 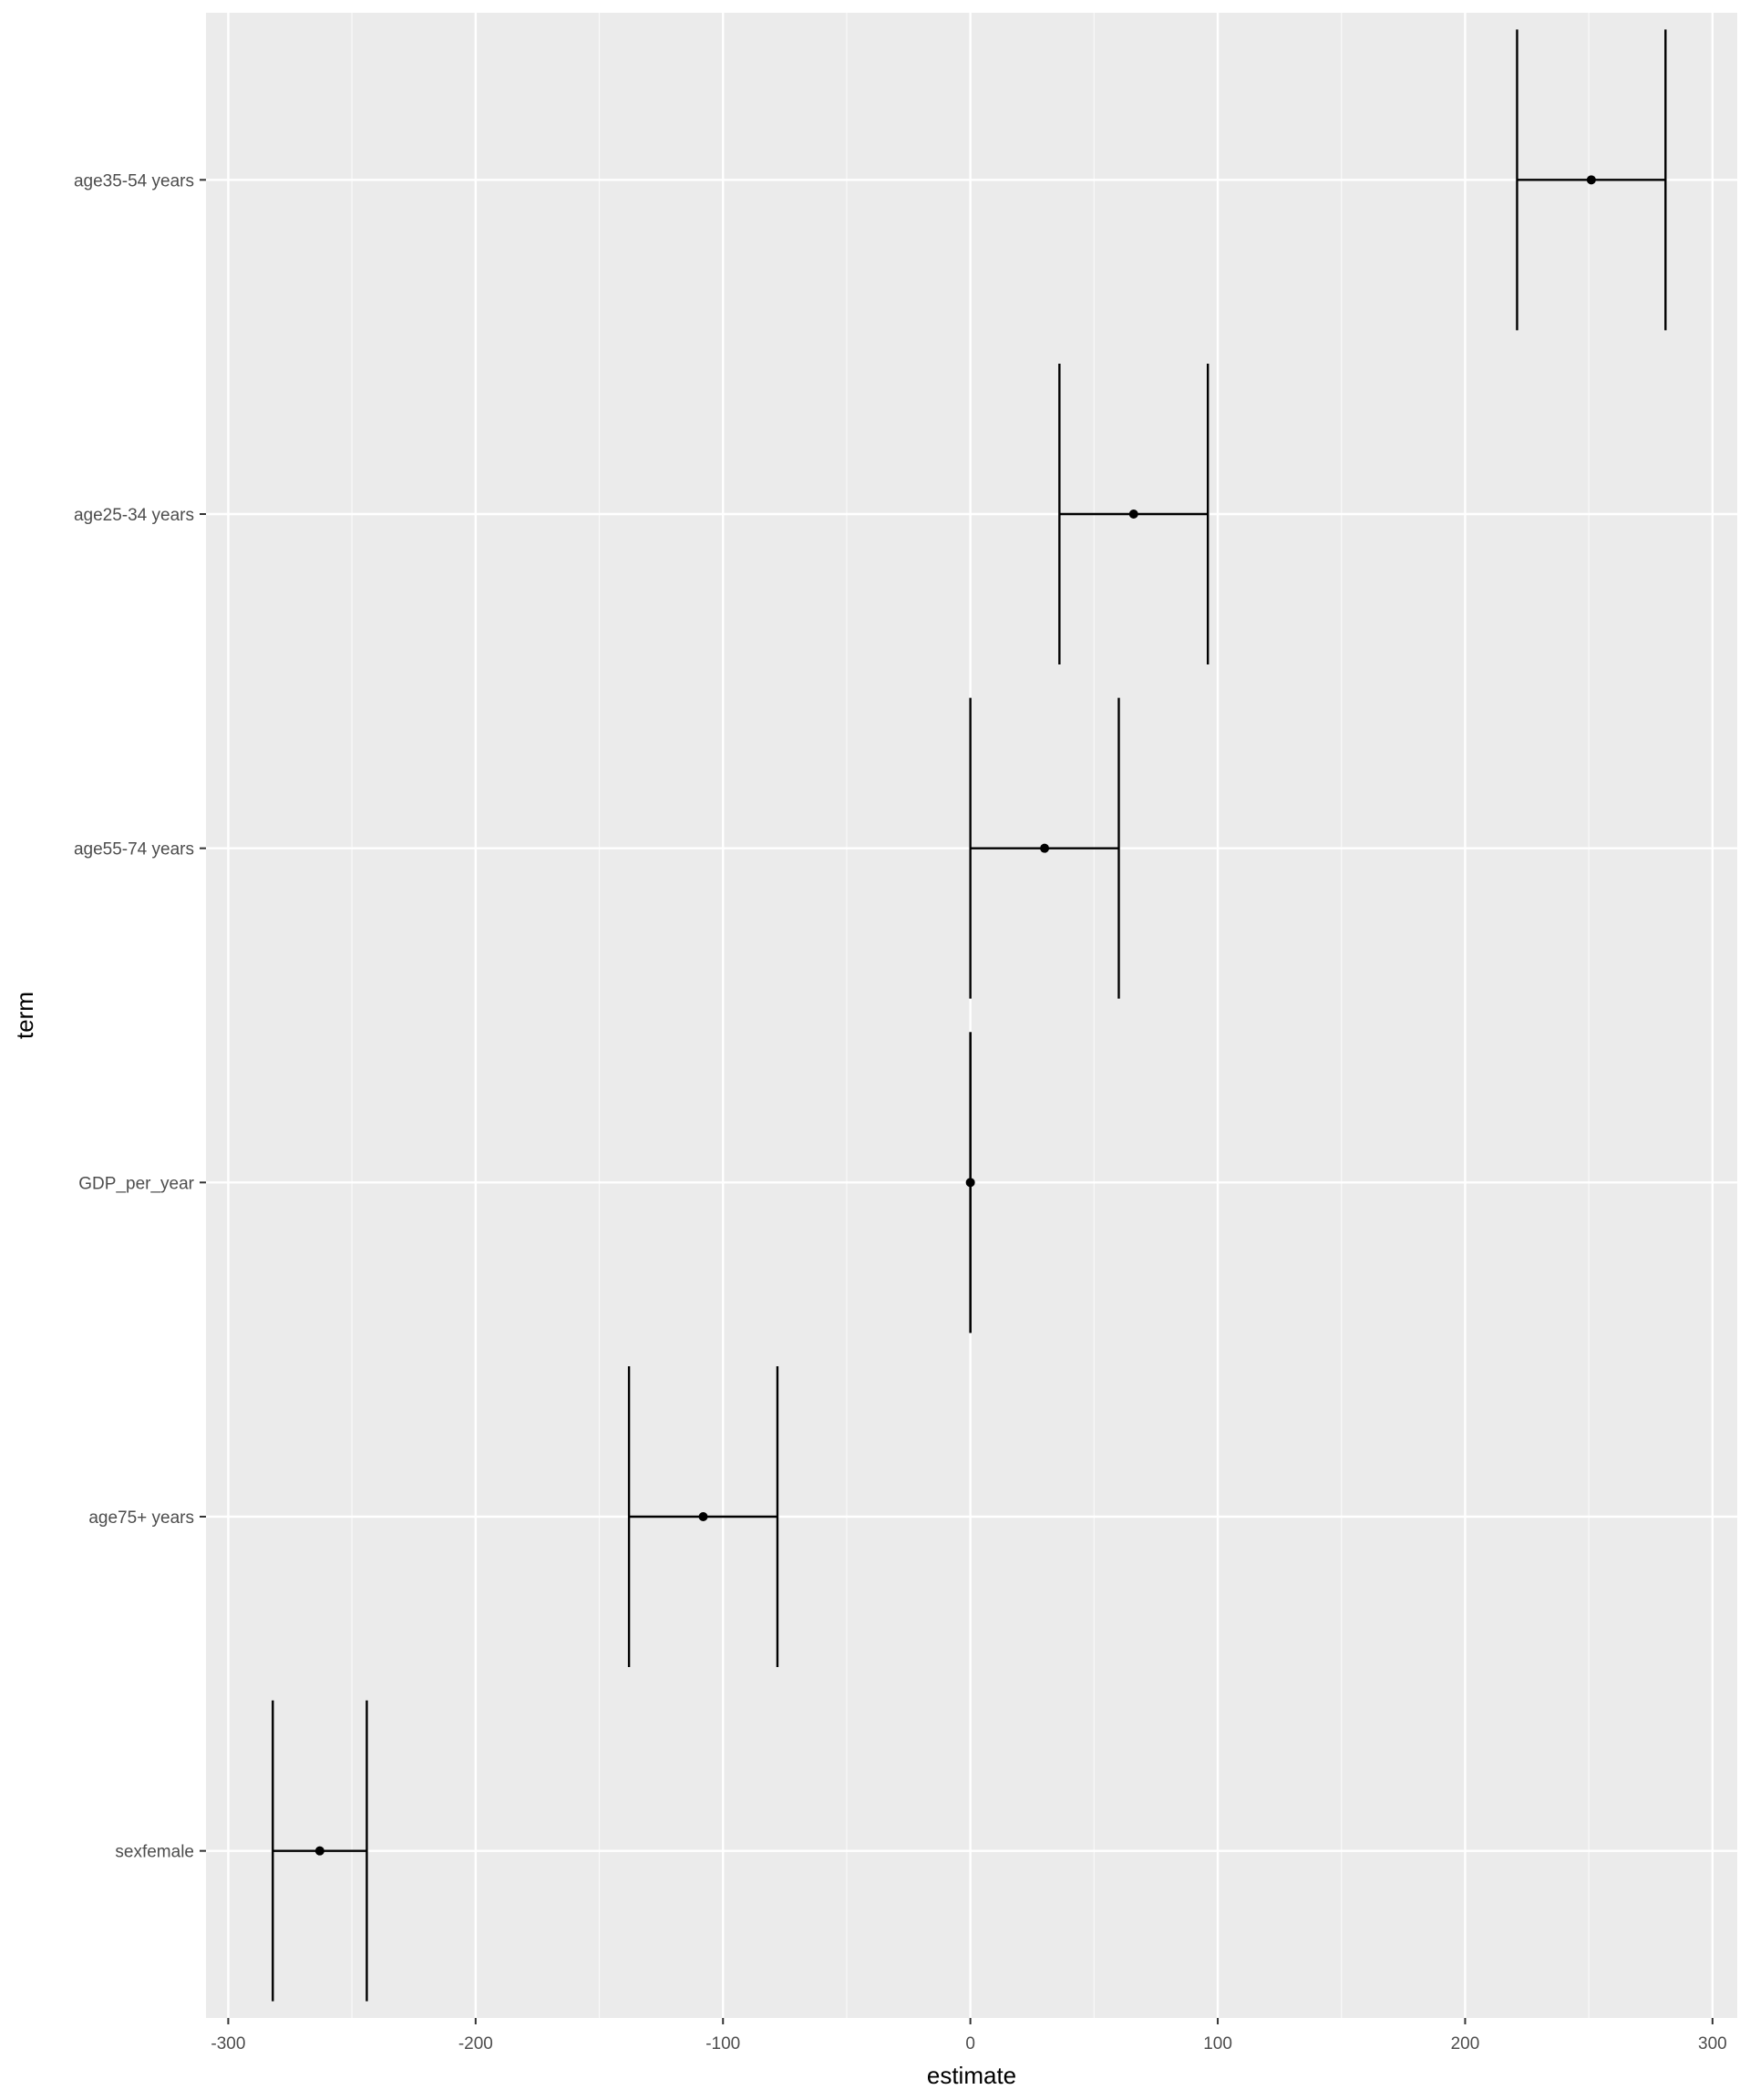 What do you see at coordinates (134, 180) in the screenshot?
I see `y-tick-label: age35-54 years` at bounding box center [134, 180].